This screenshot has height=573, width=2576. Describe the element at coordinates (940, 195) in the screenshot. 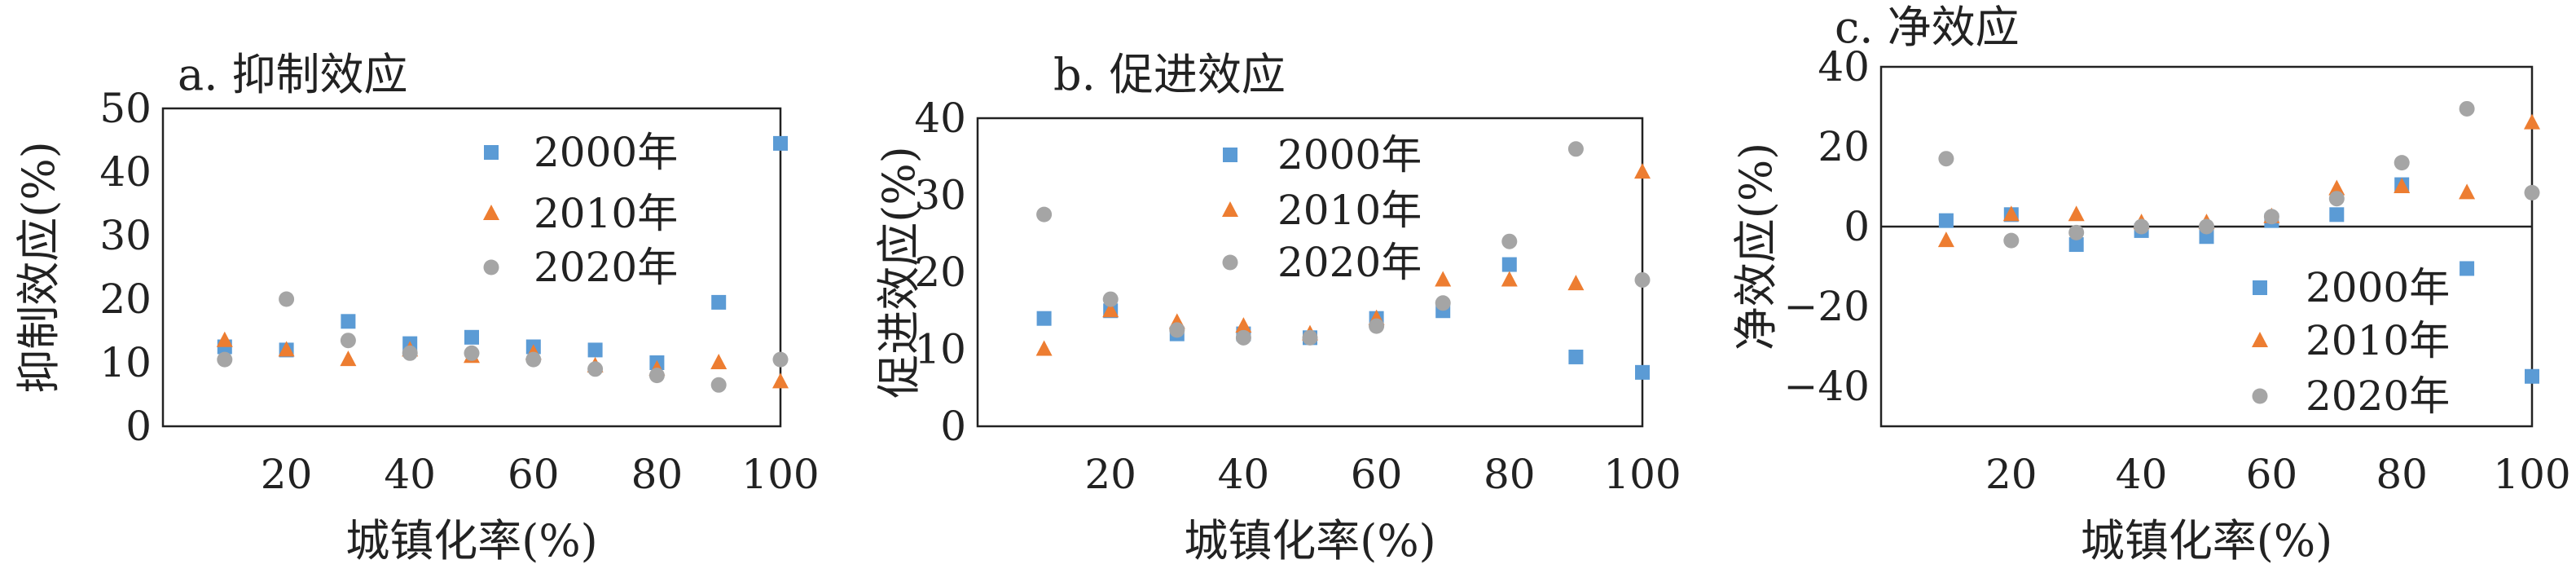

I see `y-tick-label: 30` at that location.